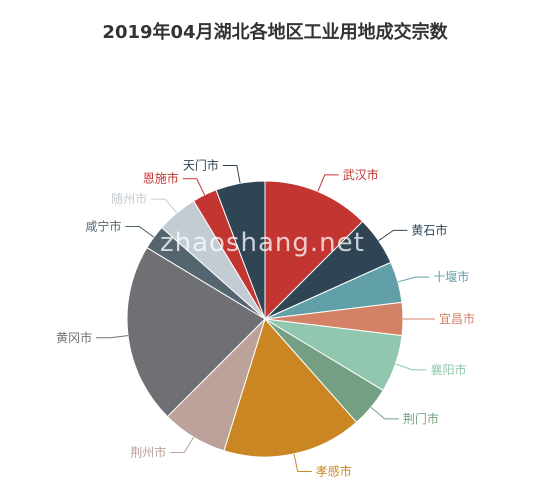  What do you see at coordinates (421, 418) in the screenshot?
I see `slice-label: 荆门市` at bounding box center [421, 418].